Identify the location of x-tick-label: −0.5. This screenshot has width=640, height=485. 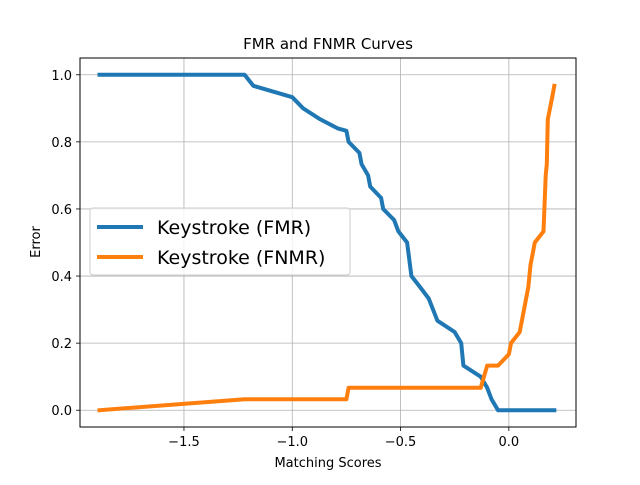
(401, 442).